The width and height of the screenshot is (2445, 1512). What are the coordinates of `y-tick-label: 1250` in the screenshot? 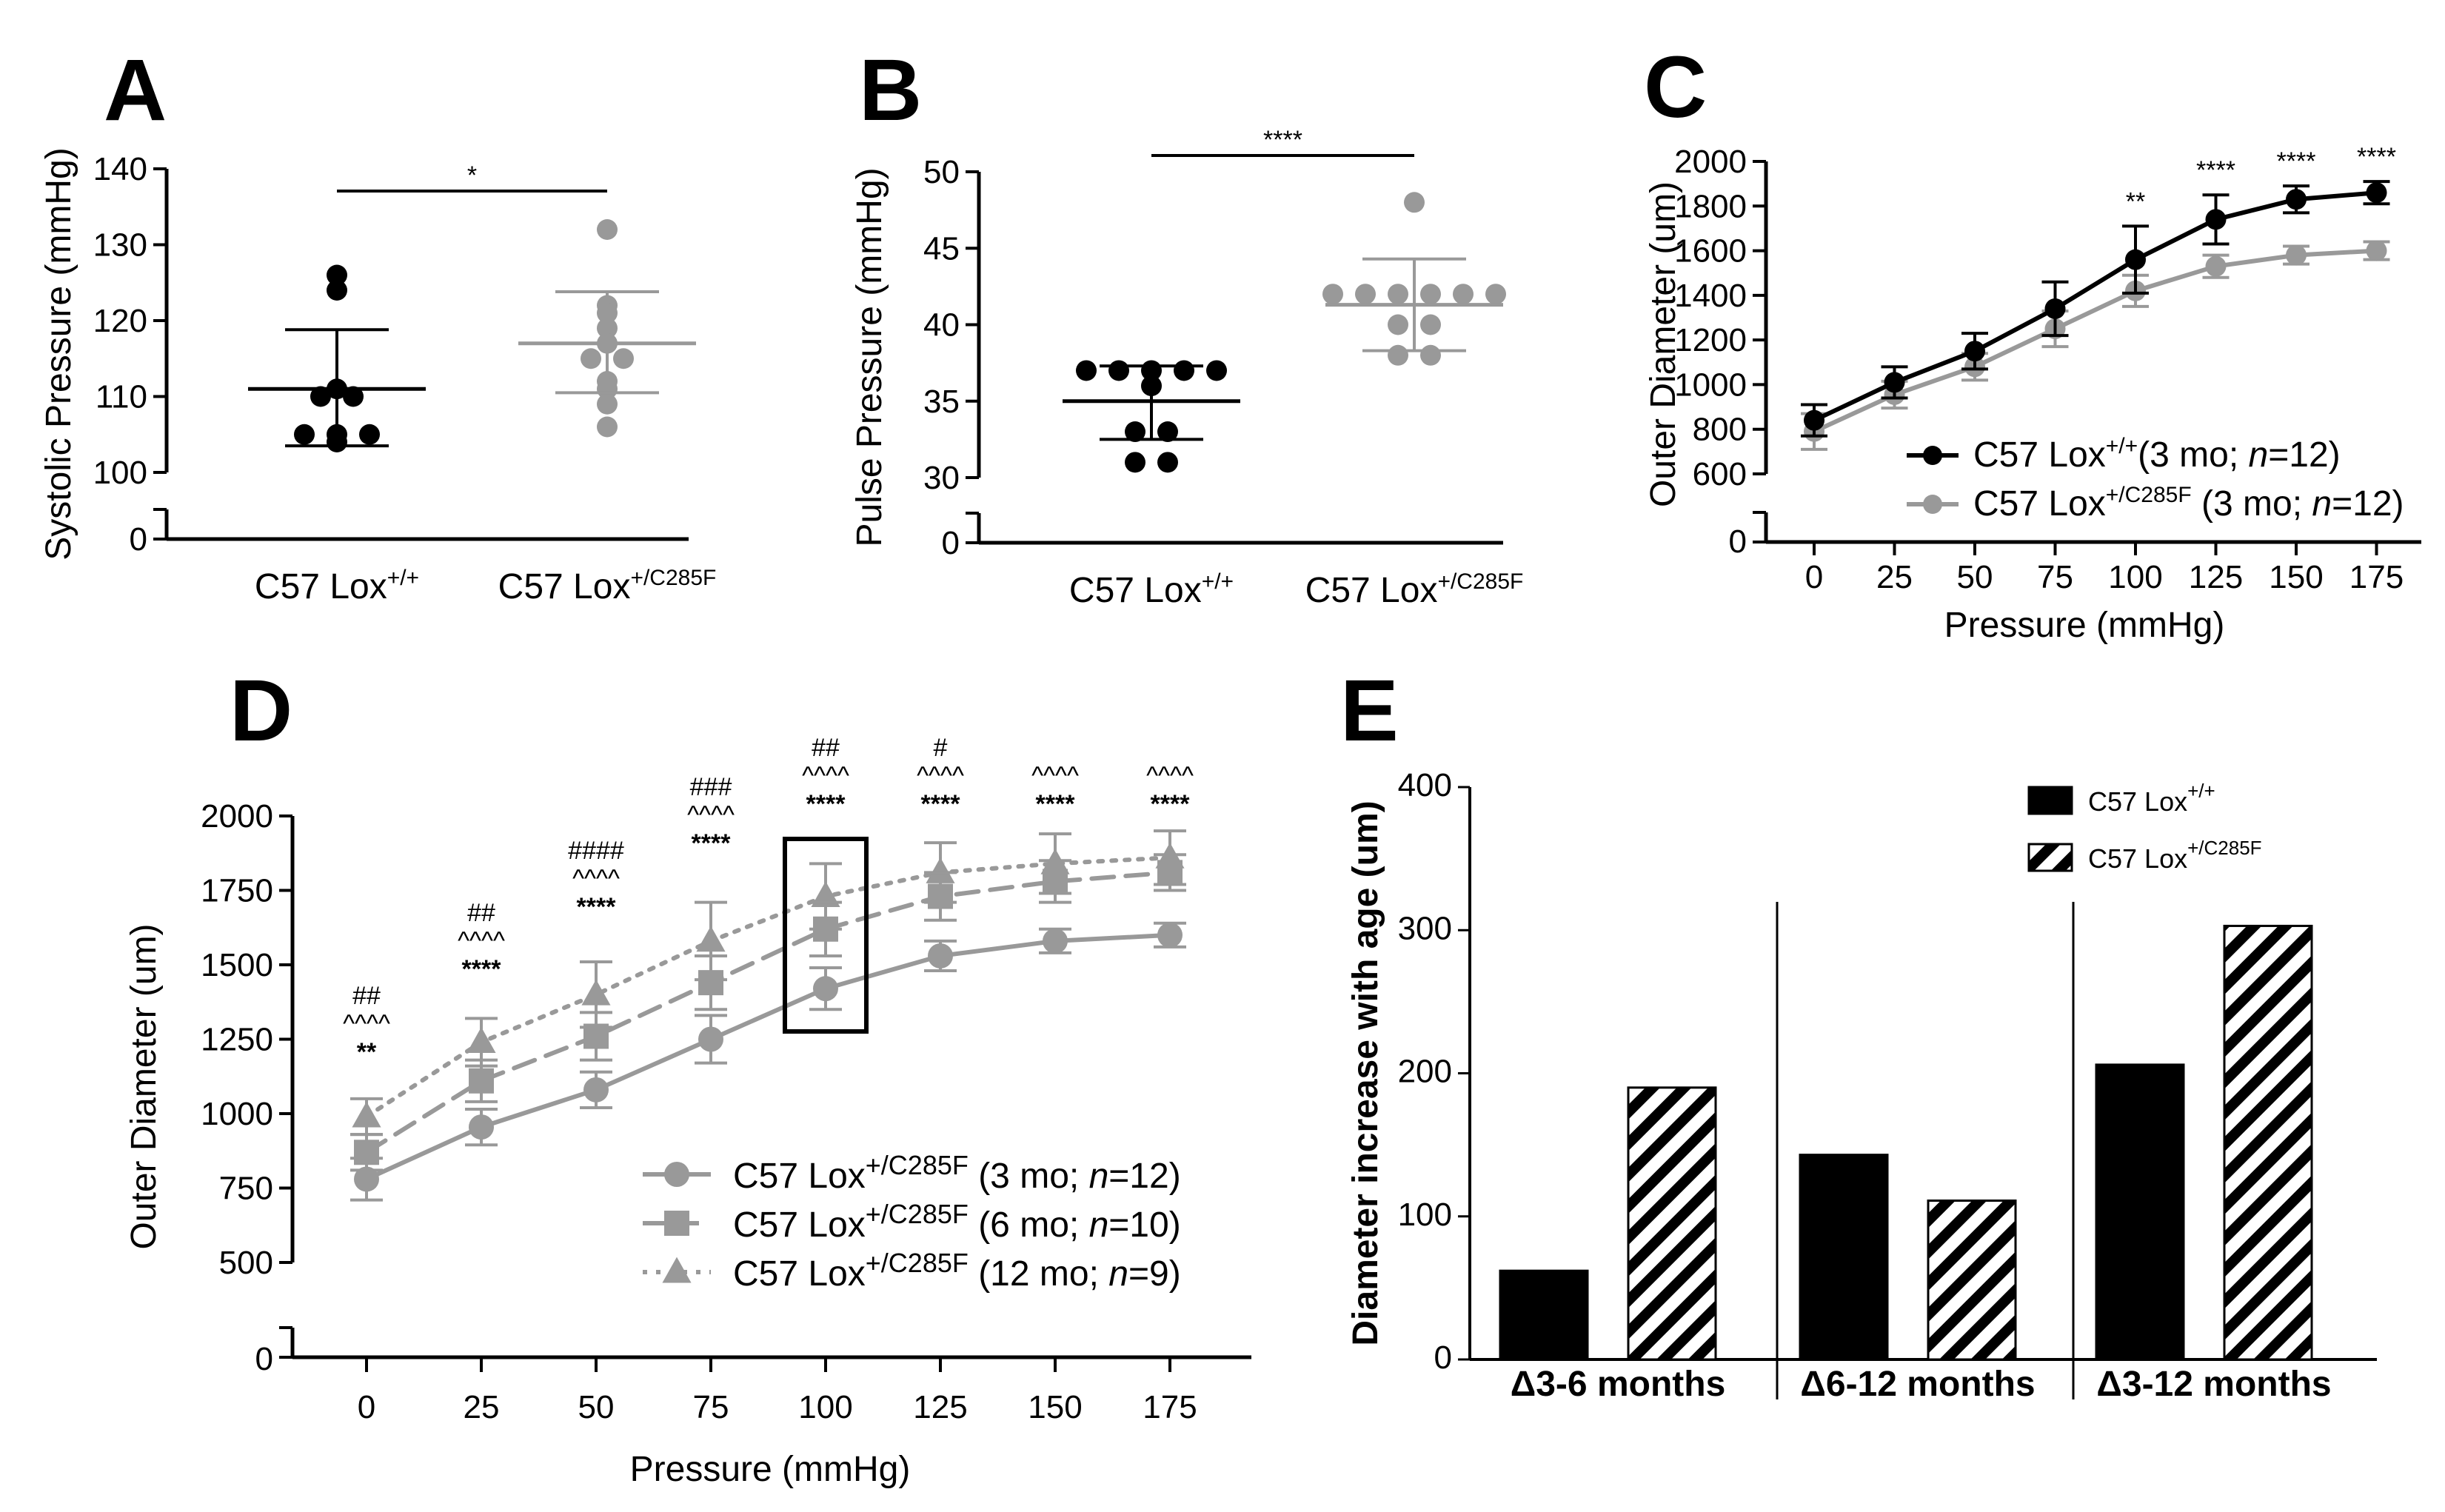 It's located at (237, 1040).